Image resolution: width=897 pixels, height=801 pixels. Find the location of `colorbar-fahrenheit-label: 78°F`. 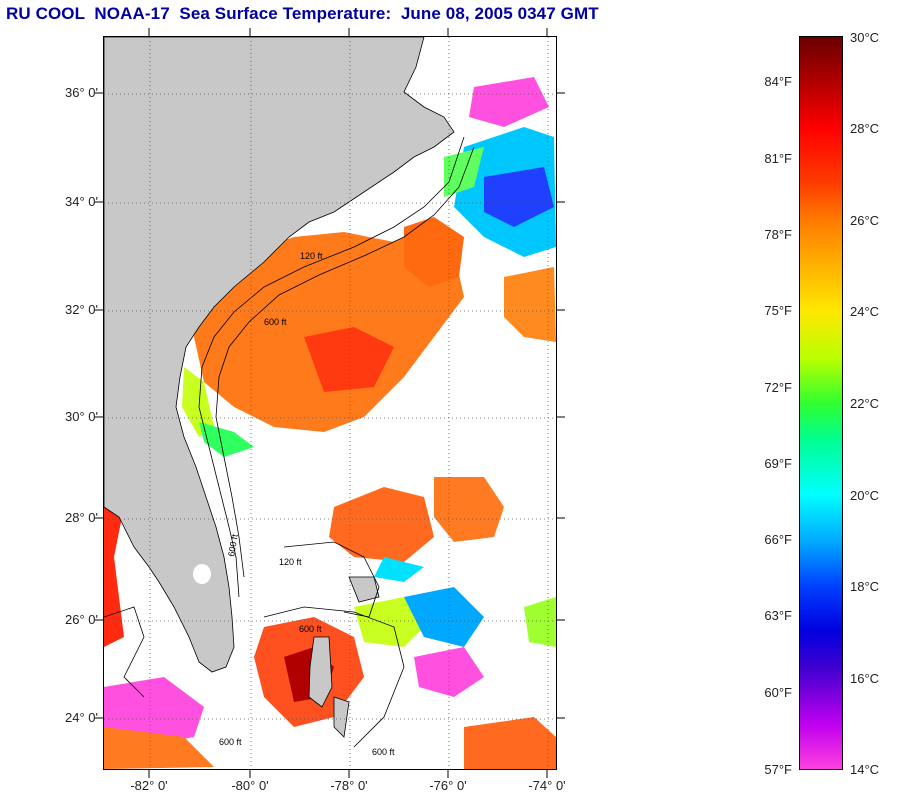

colorbar-fahrenheit-label: 78°F is located at coordinates (778, 234).